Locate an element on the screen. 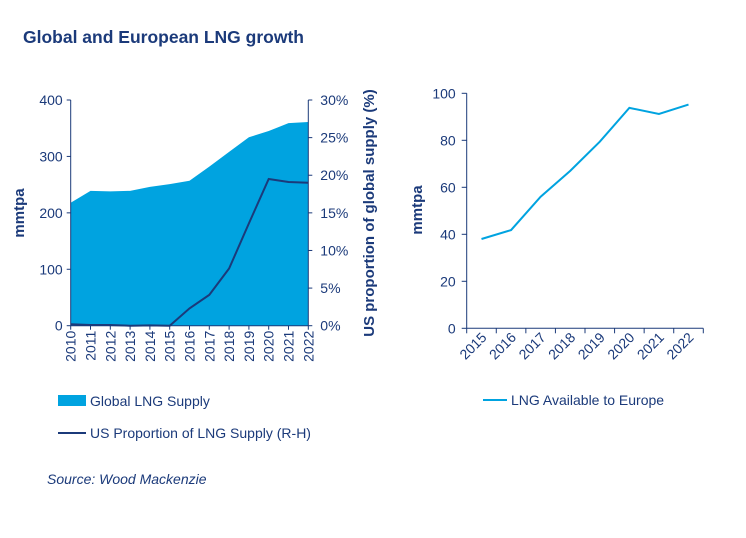 The image size is (746, 538). y-tick-label: 40 is located at coordinates (448, 234).